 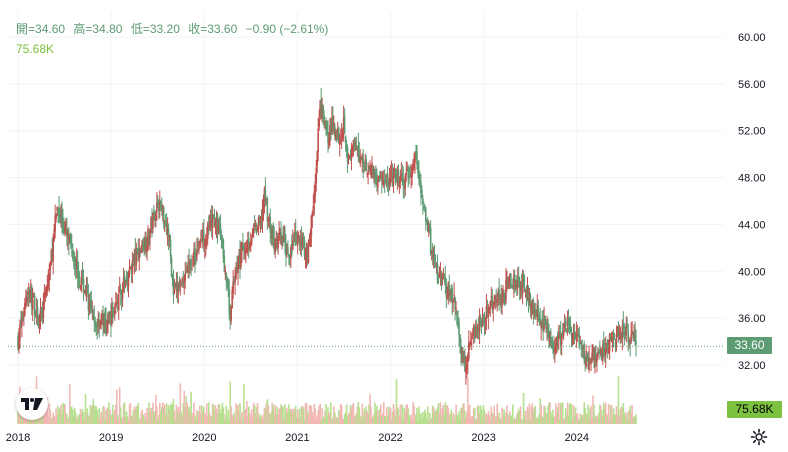 I want to click on price-axis: 32.00 36.00 40.00 44.00 48.00 52.00 56.00 60.00, so click(x=752, y=202).